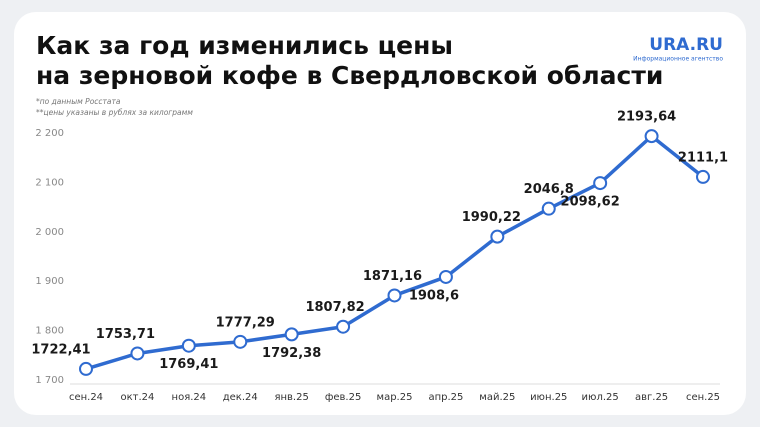 Image resolution: width=760 pixels, height=427 pixels. Describe the element at coordinates (49, 380) in the screenshot. I see `y-tick-label: 1 700` at that location.